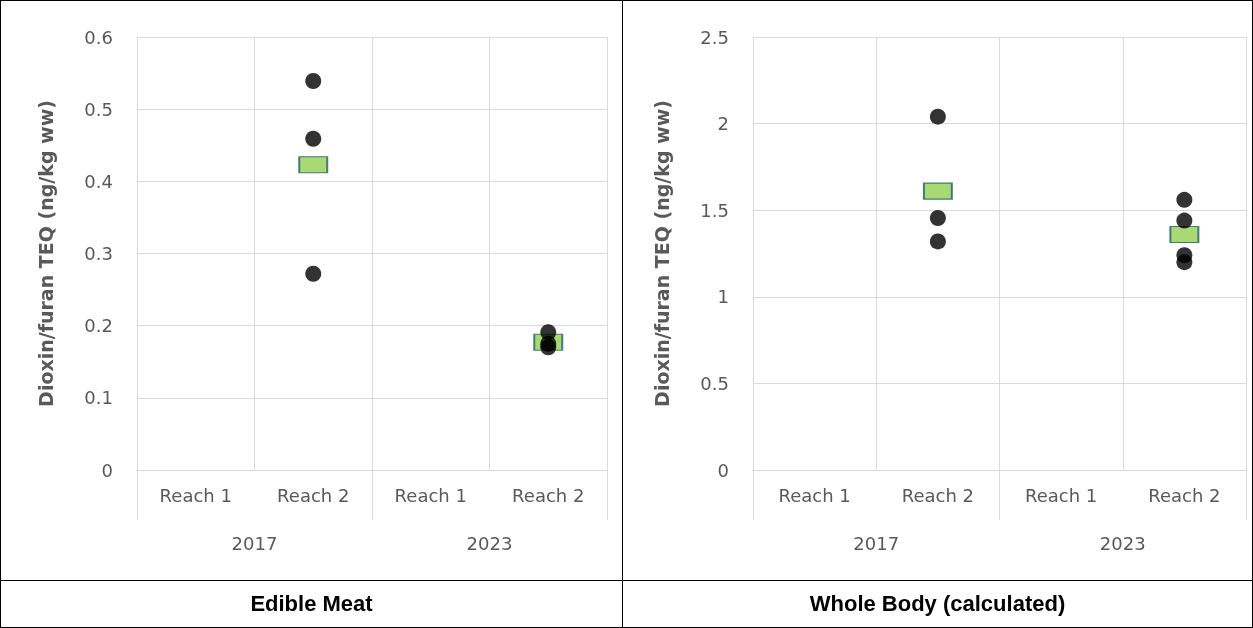  Describe the element at coordinates (98, 326) in the screenshot. I see `y-tick-label: 0.2` at that location.